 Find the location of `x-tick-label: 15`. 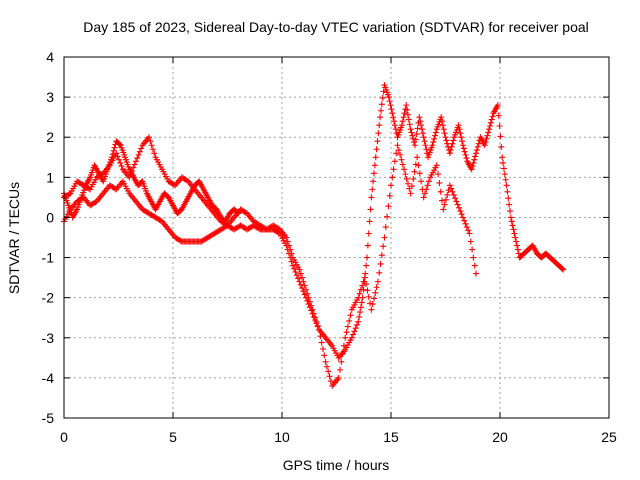

x-tick-label: 15 is located at coordinates (391, 437).